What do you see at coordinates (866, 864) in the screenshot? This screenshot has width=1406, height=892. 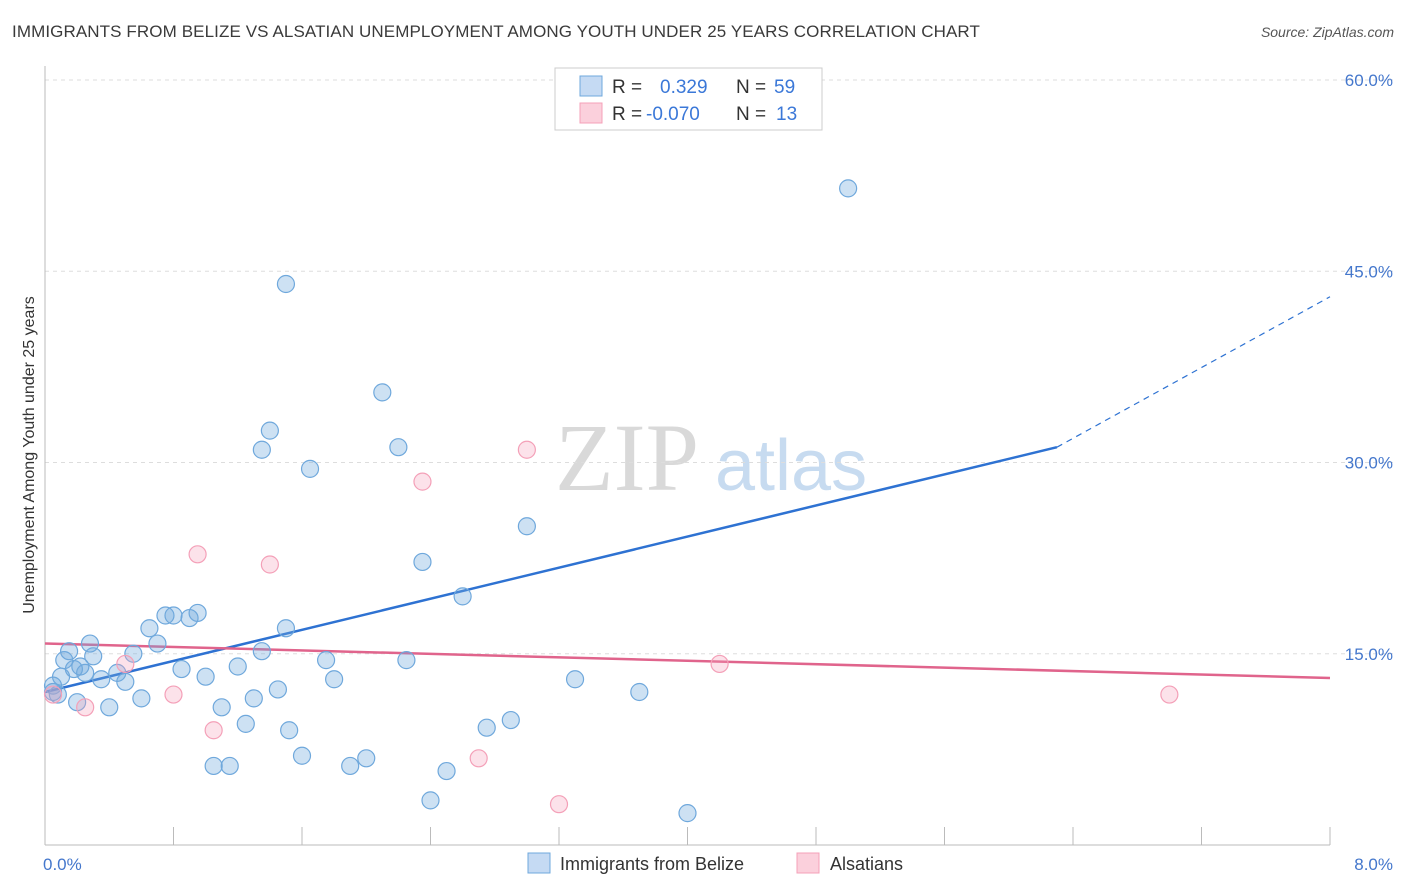 I see `bottom-legend-label-2: Alsatians` at bounding box center [866, 864].